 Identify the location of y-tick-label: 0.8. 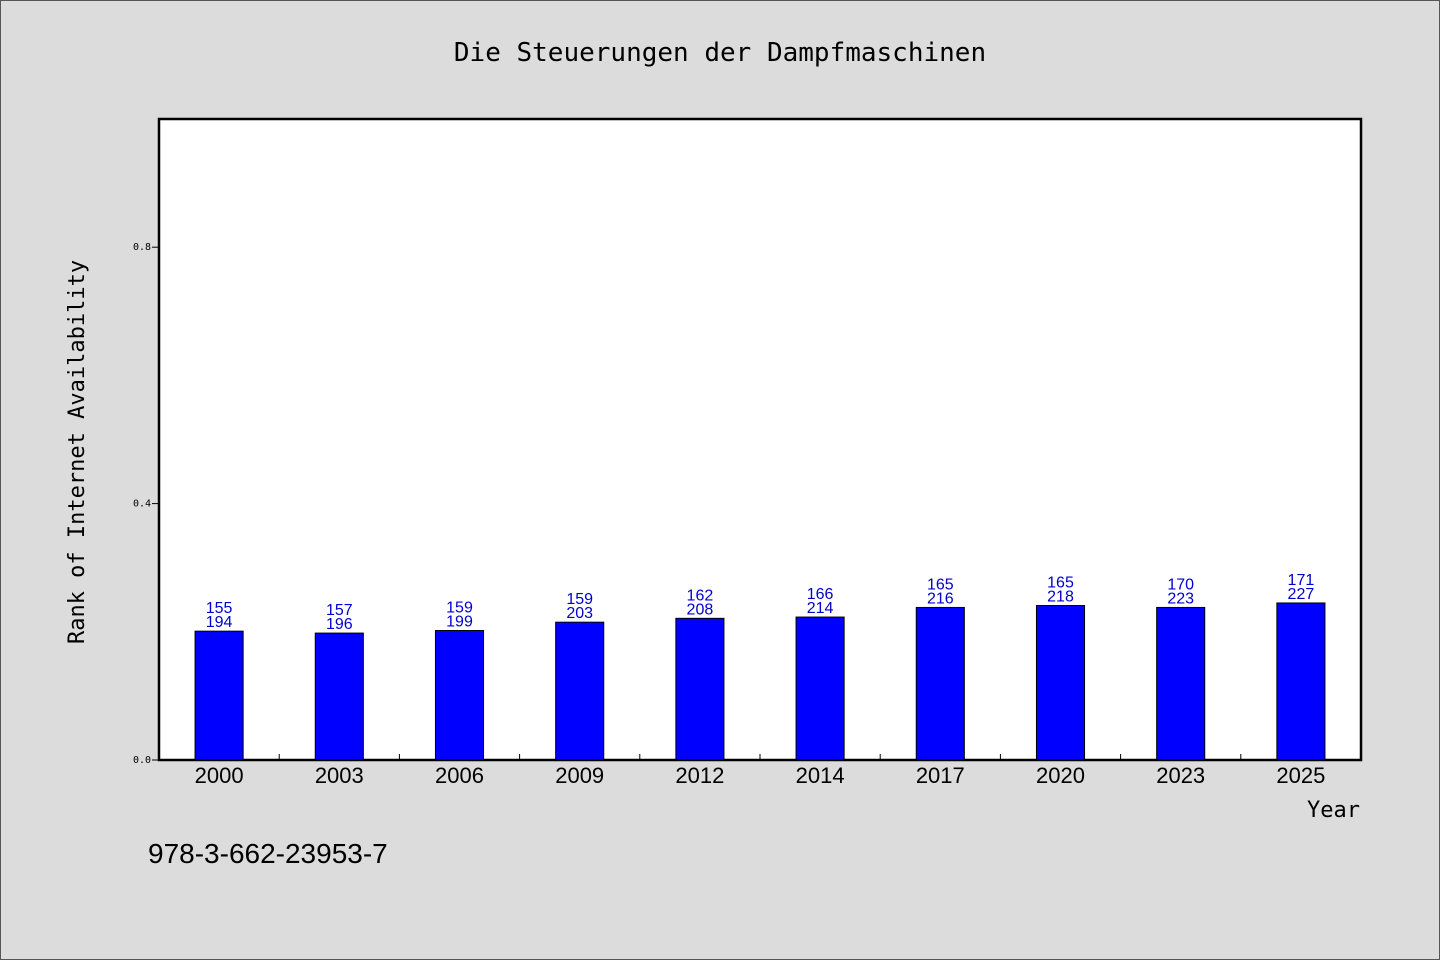
(142, 247).